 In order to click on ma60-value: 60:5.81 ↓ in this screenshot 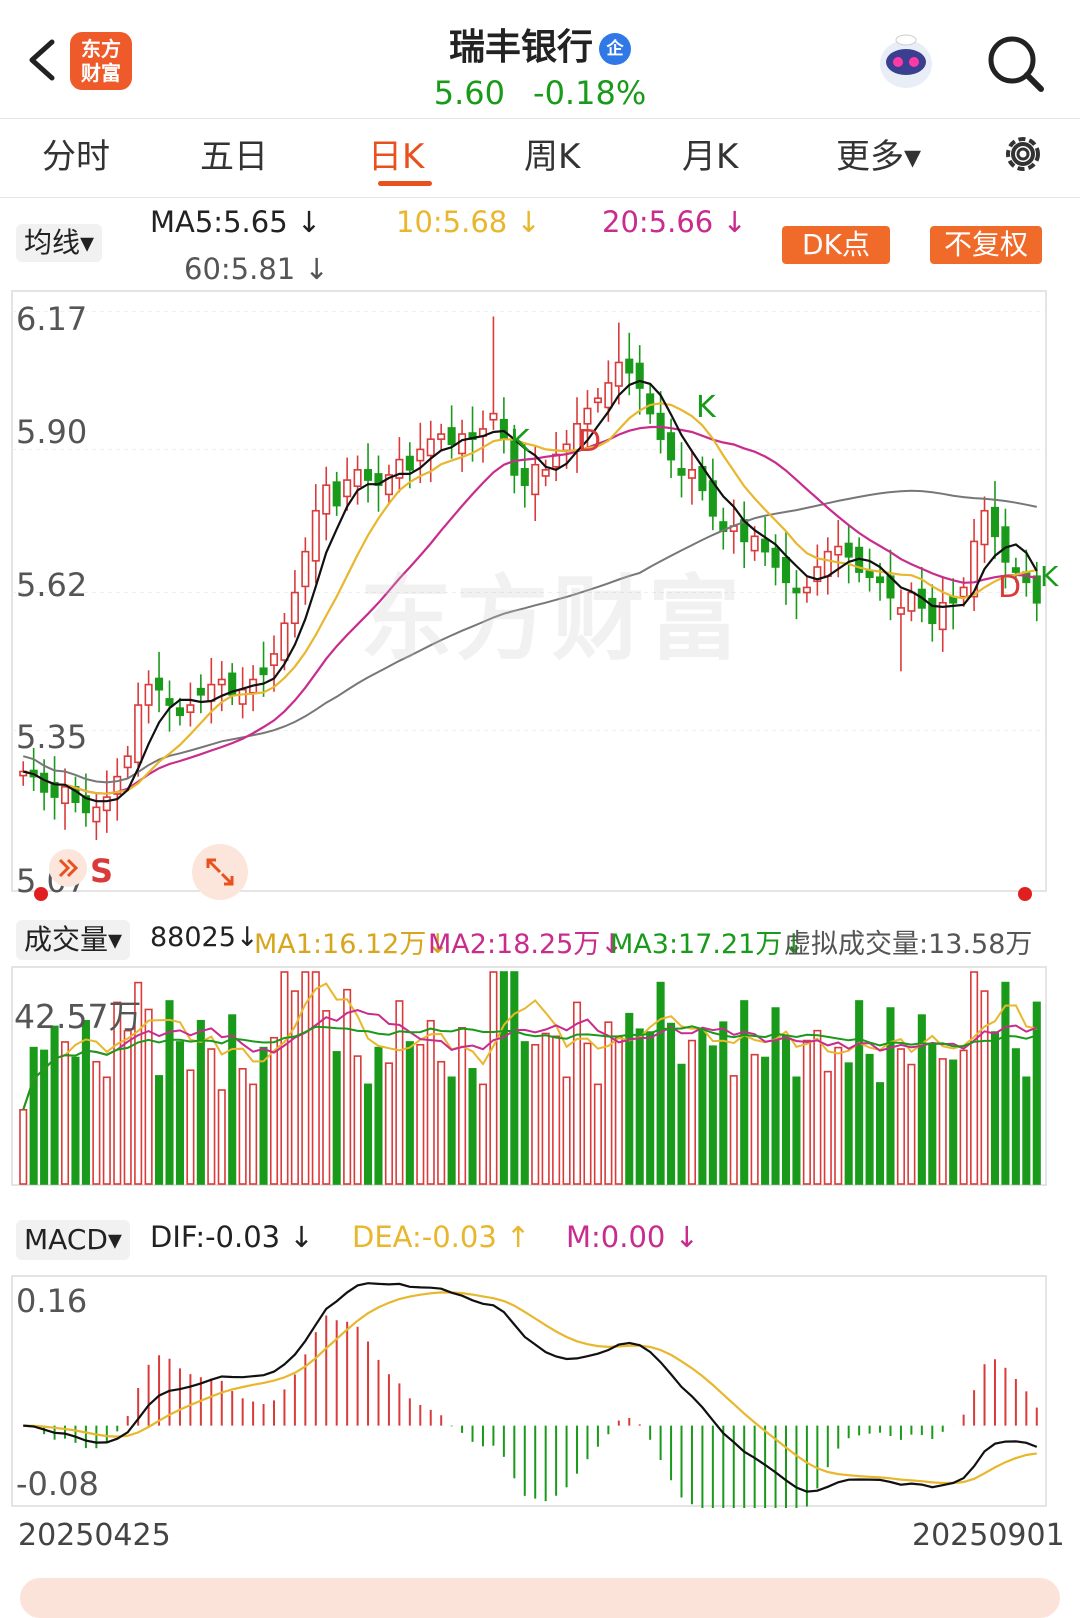, I will do `click(256, 269)`.